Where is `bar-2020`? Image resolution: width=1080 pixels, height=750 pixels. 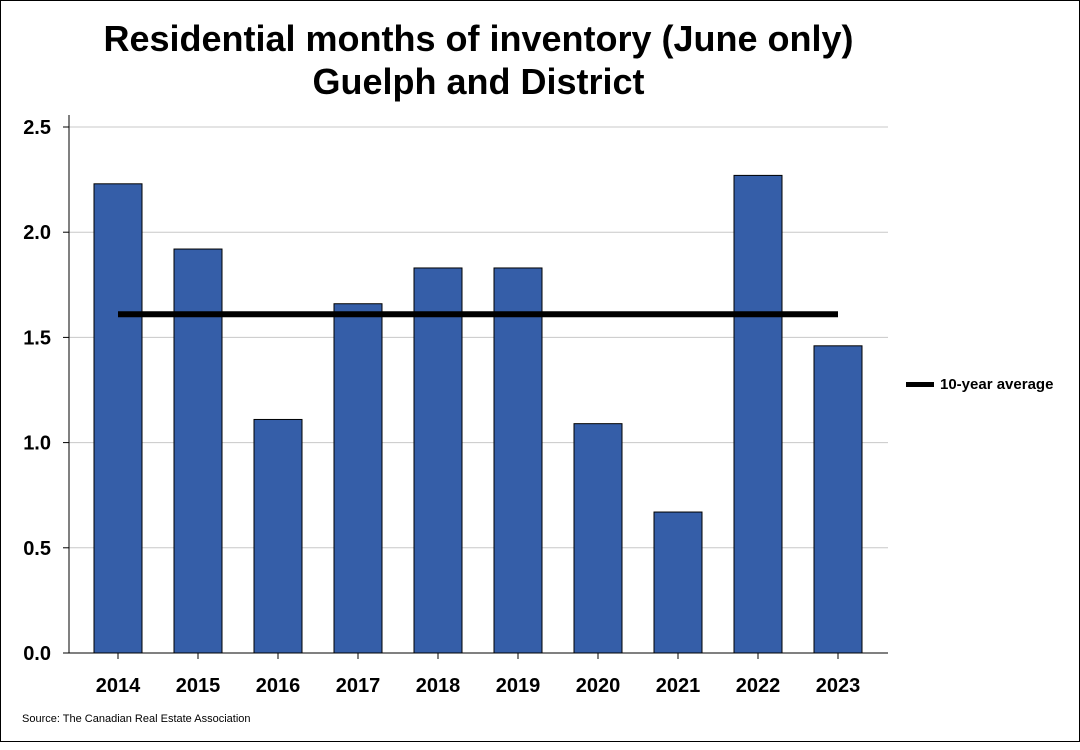 bar-2020 is located at coordinates (598, 538).